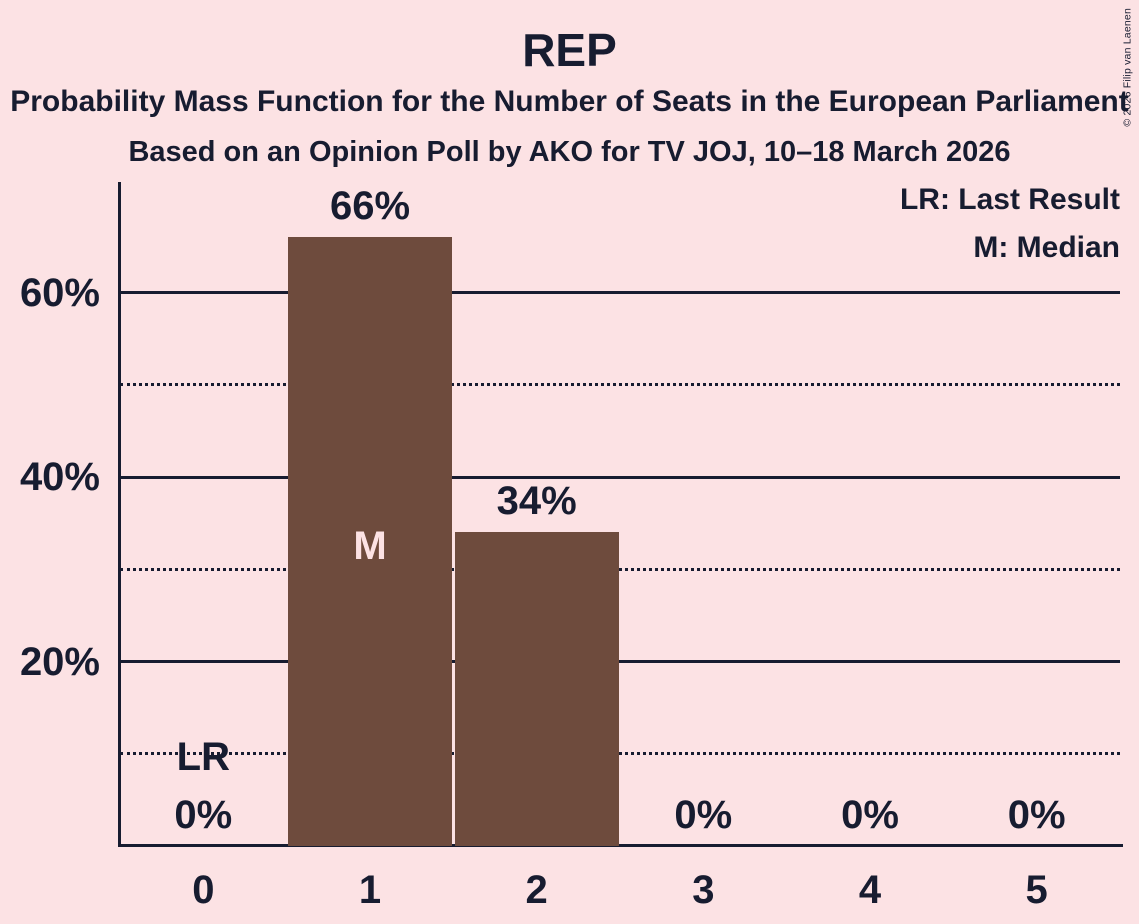  Describe the element at coordinates (370, 206) in the screenshot. I see `value-label-seats-1: 66%` at that location.